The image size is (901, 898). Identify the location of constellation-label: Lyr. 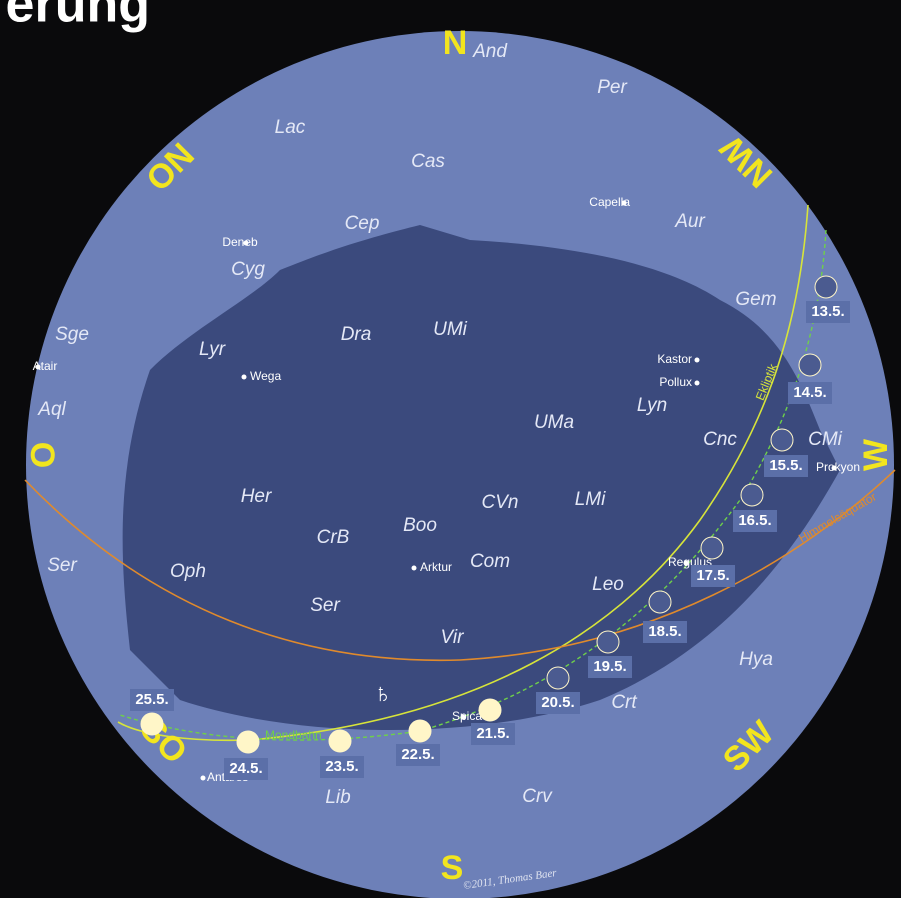
(212, 349).